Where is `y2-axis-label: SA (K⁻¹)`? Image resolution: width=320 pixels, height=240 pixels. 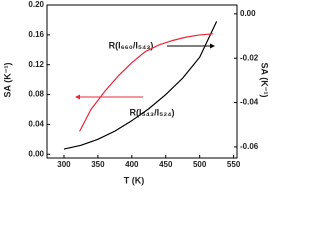
y2-axis-label: SA (K⁻¹) is located at coordinates (265, 80).